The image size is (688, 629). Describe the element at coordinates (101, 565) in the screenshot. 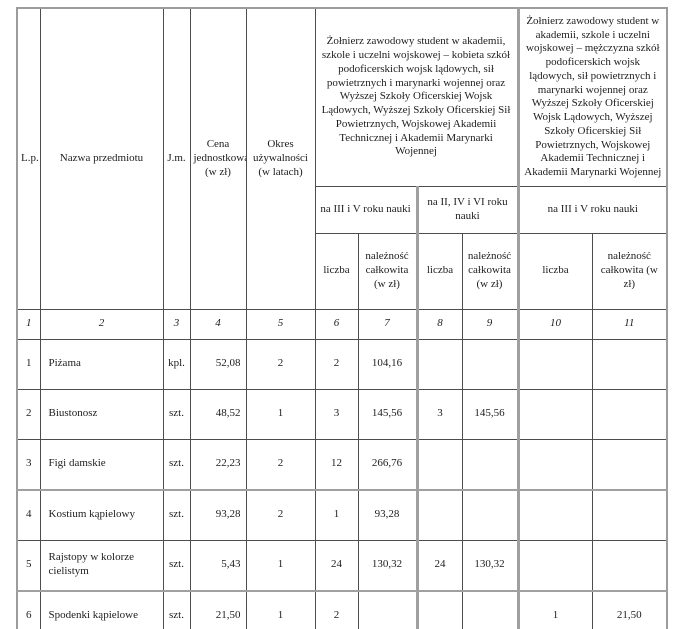

I see `cell-item-name: Rajstopy w kolorze cielistym` at that location.